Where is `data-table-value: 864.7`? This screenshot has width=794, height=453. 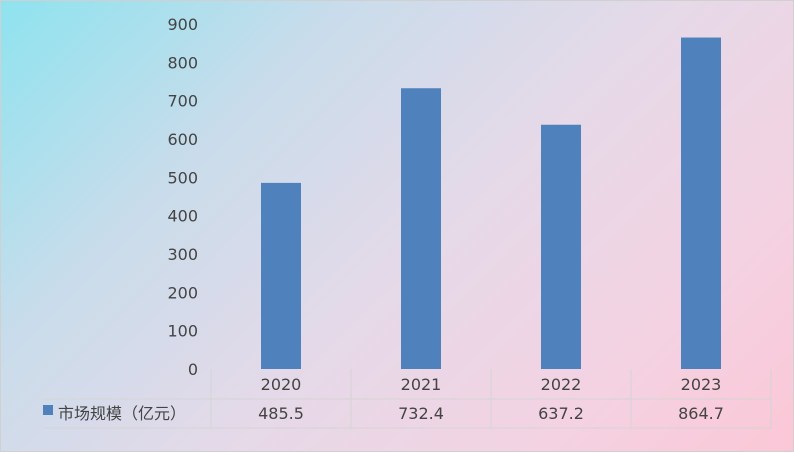
data-table-value: 864.7 is located at coordinates (701, 413).